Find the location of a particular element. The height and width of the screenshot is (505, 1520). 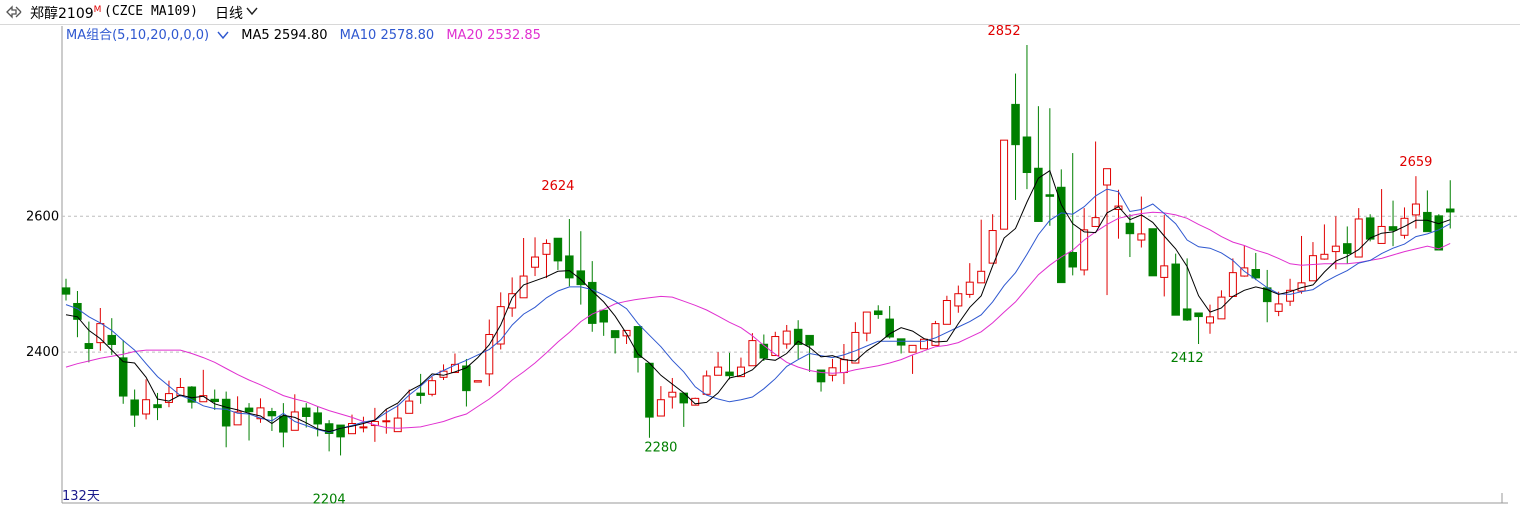

back-arrow-icon is located at coordinates (14, 12).